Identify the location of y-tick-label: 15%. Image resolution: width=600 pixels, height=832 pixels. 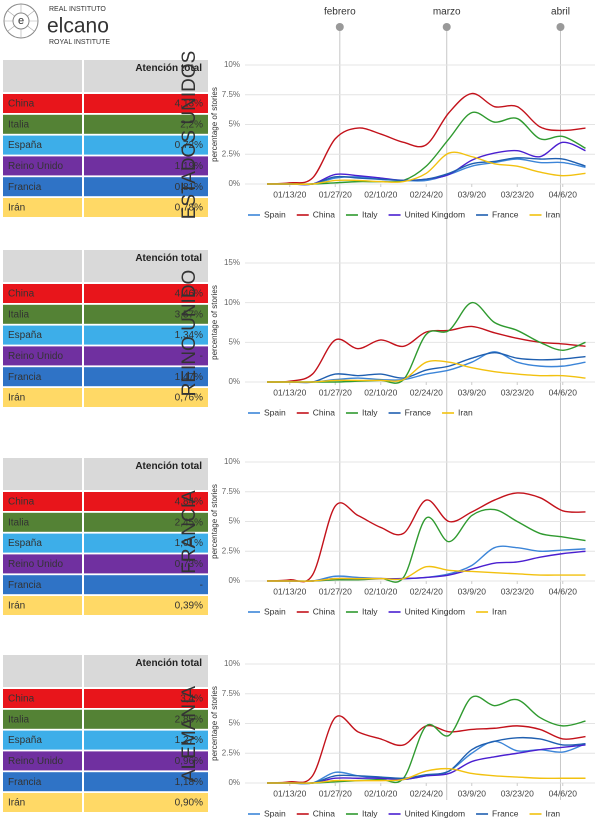
(232, 262).